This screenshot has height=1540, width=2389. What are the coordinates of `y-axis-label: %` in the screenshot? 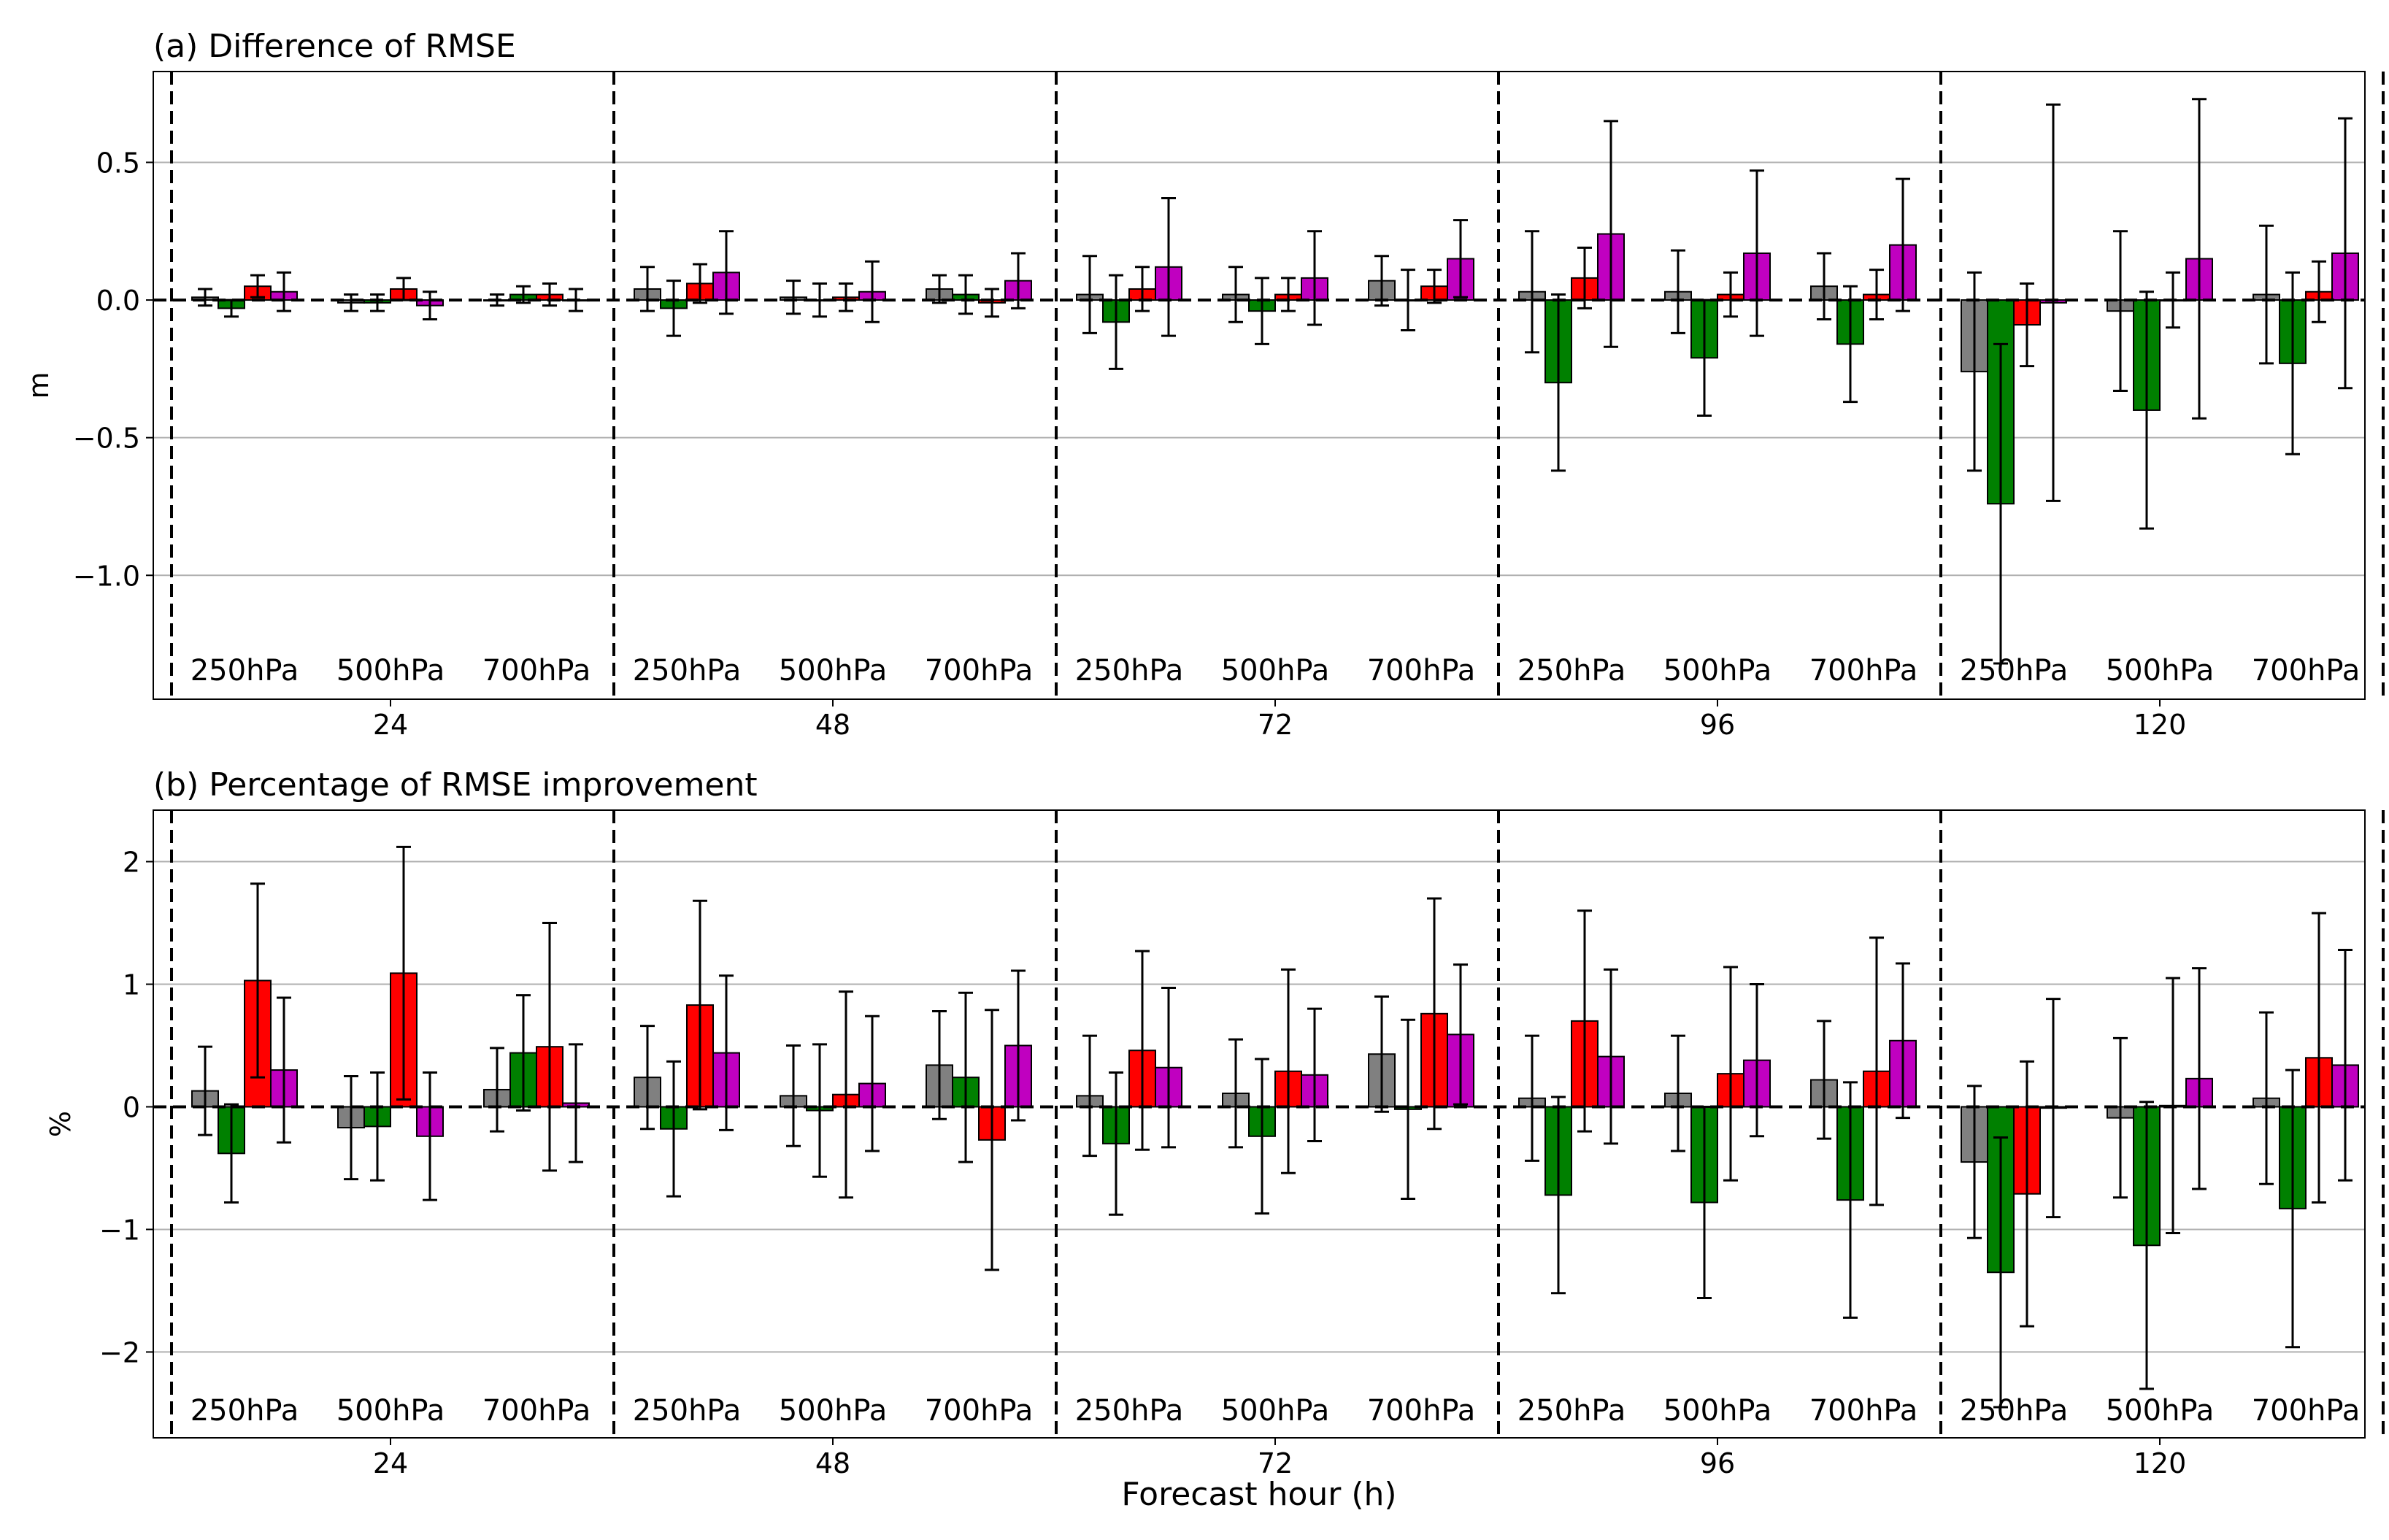 It's located at (61, 1124).